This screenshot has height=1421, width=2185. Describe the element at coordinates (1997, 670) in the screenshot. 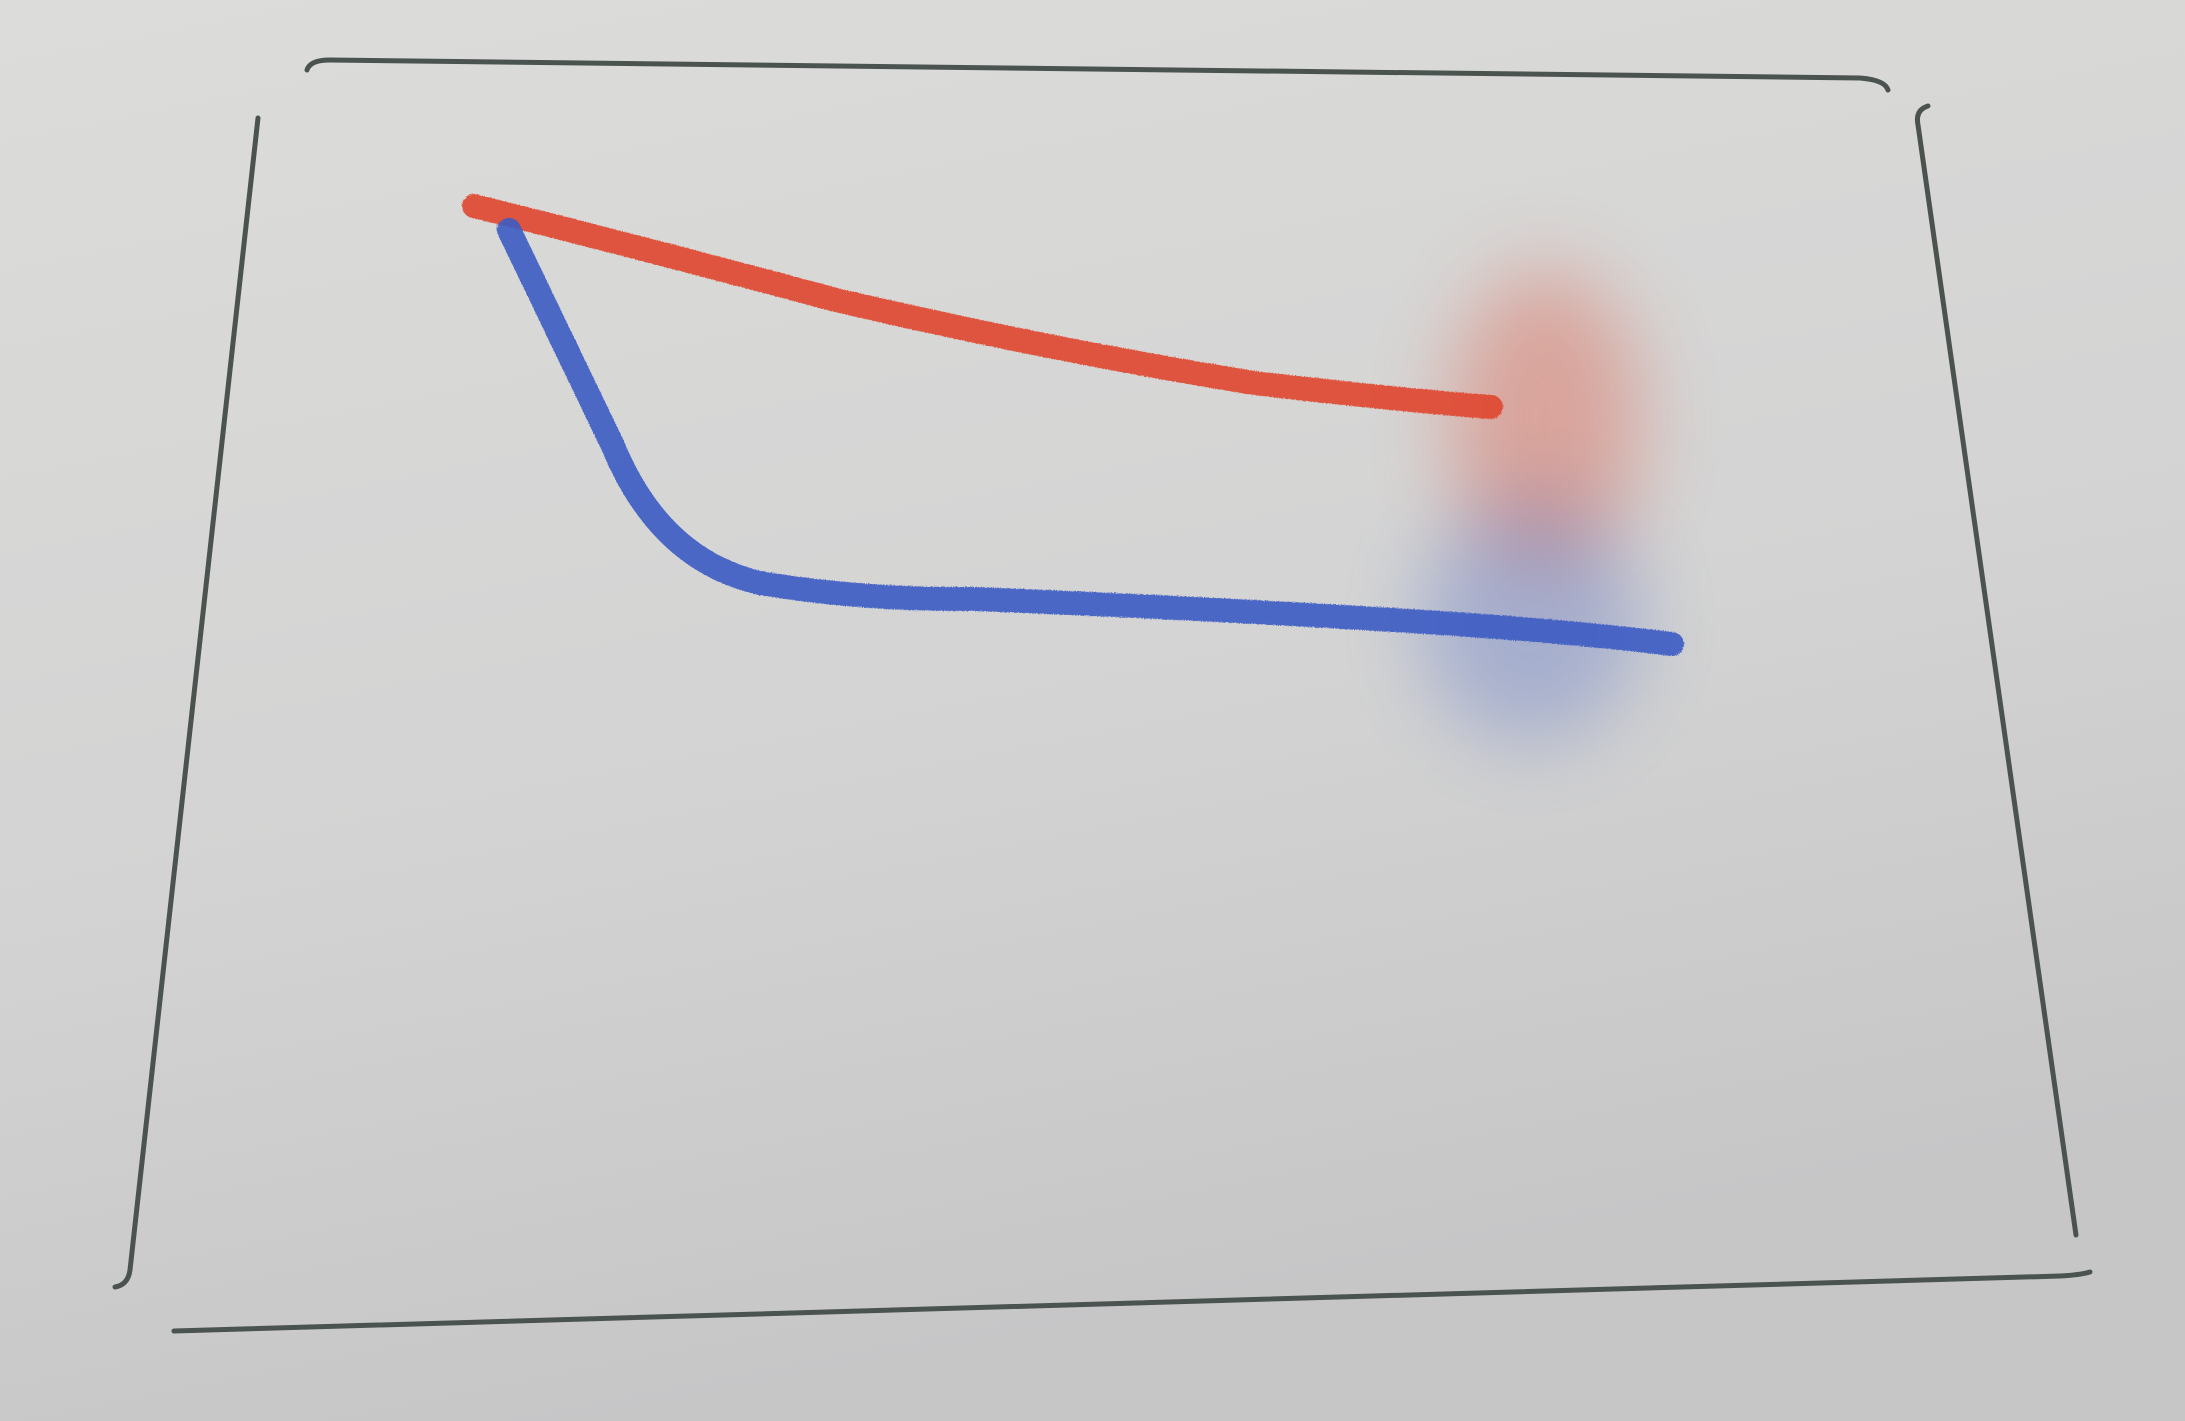

I see `frame-right` at that location.